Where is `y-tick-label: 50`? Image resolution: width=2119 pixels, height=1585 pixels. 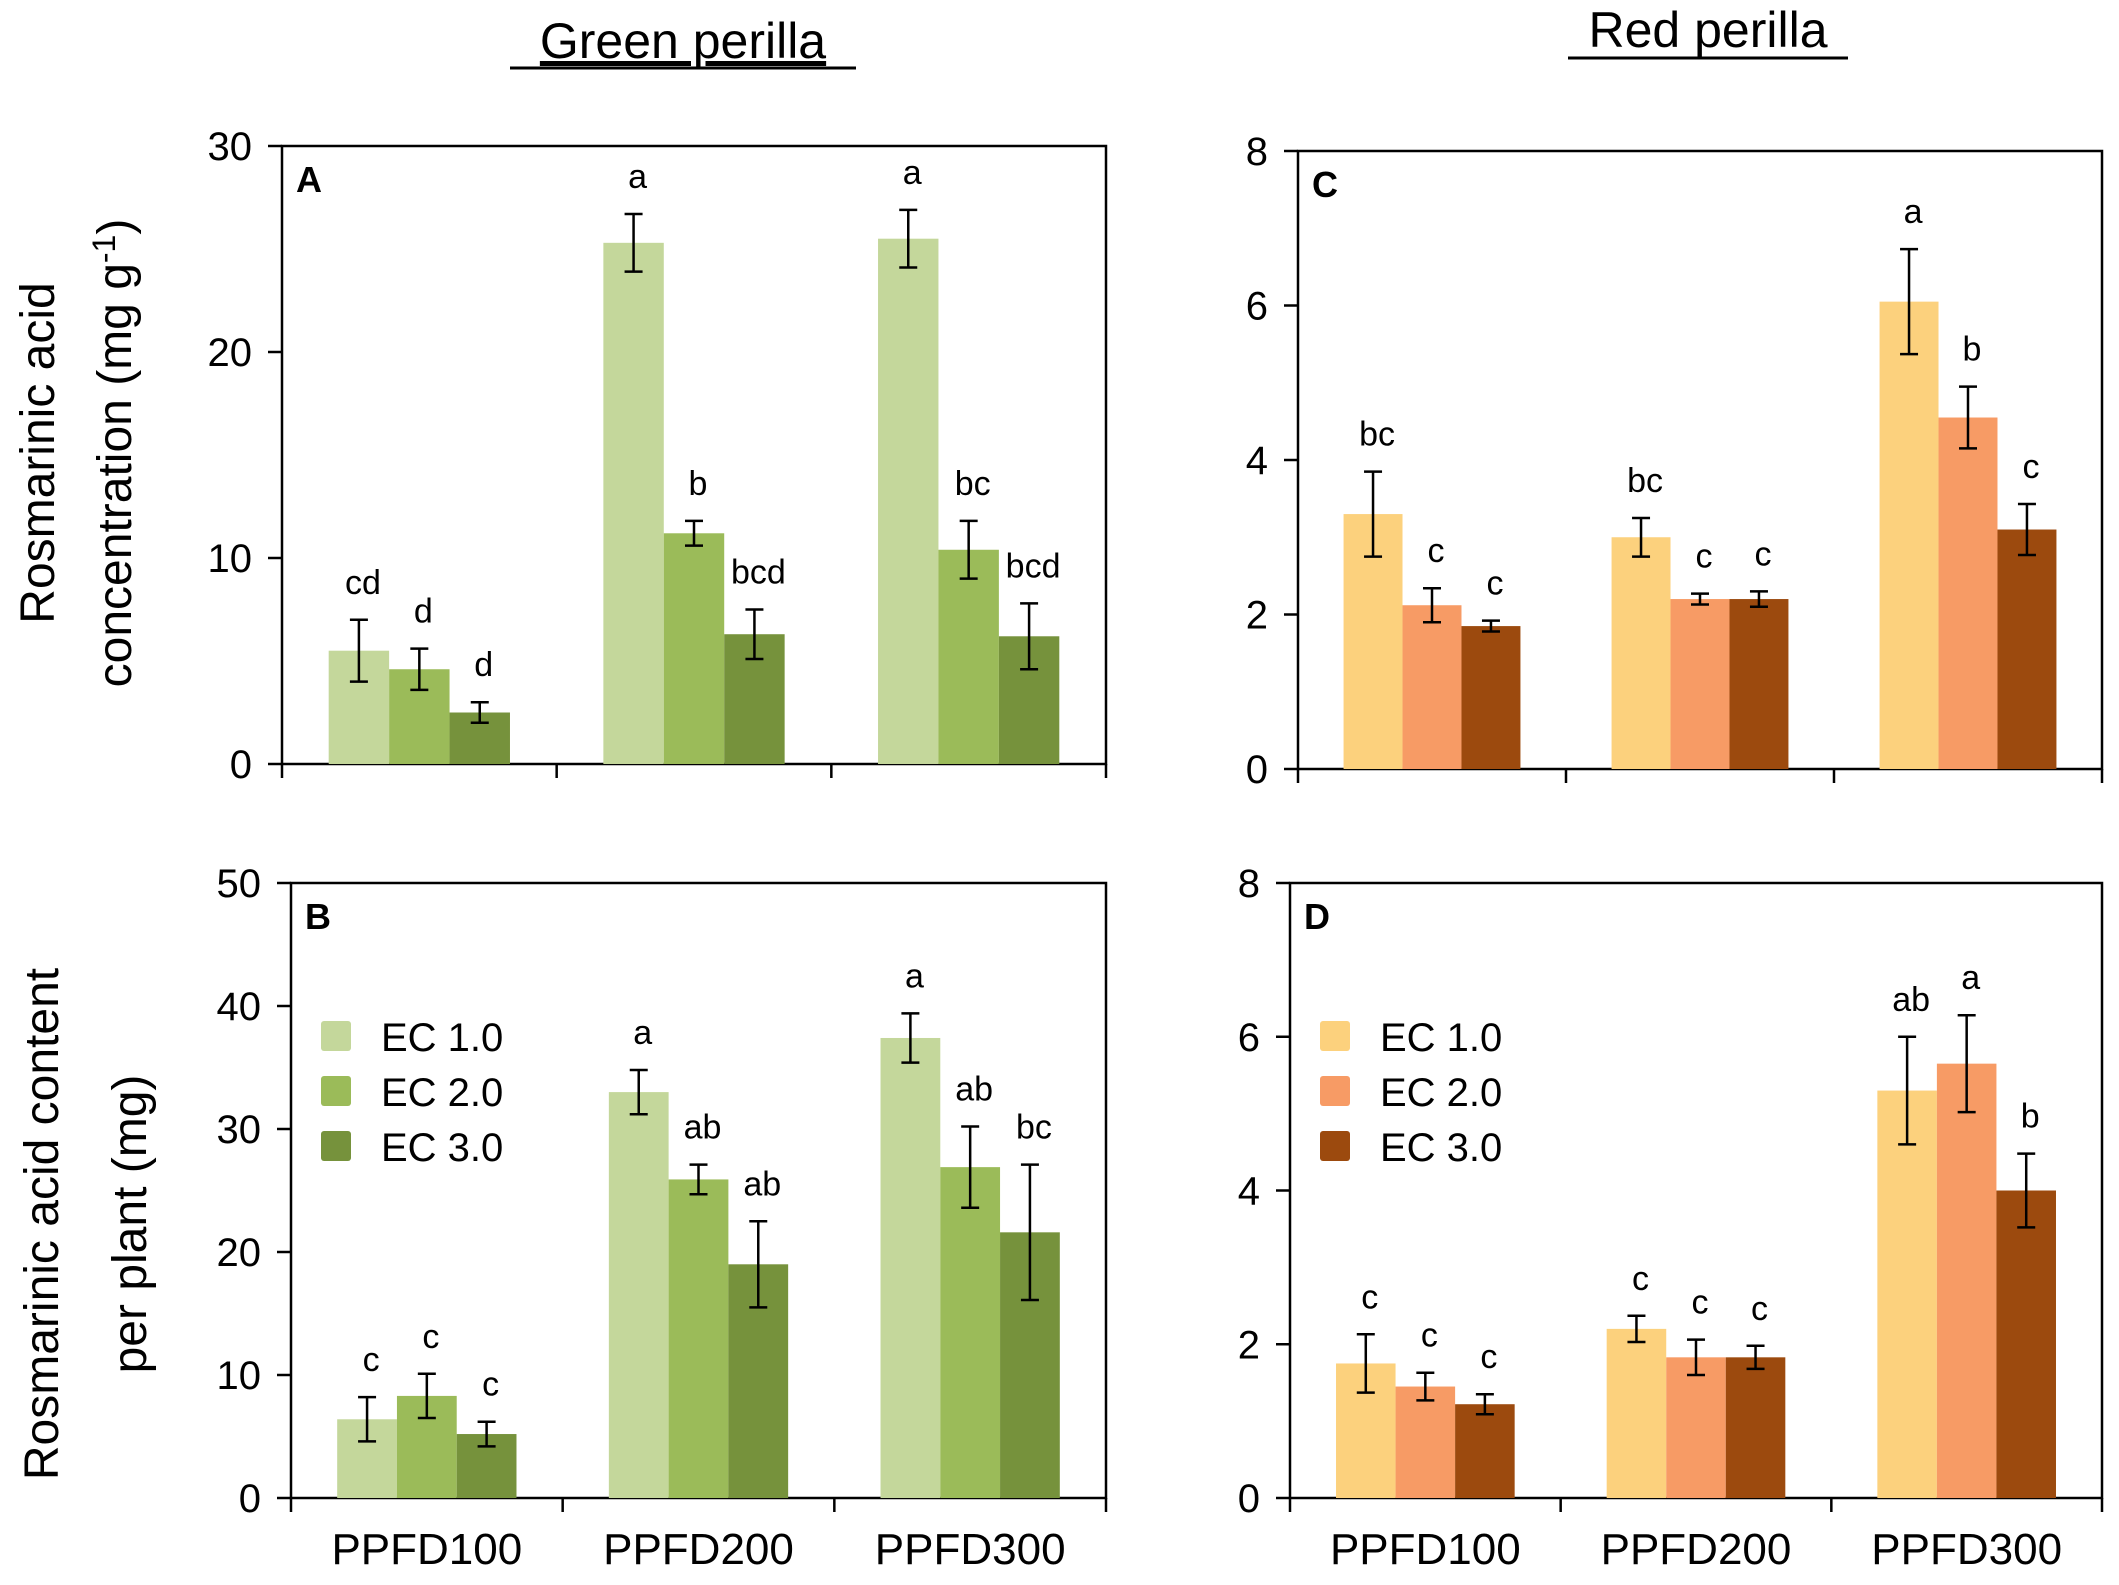
y-tick-label: 50 is located at coordinates (239, 884).